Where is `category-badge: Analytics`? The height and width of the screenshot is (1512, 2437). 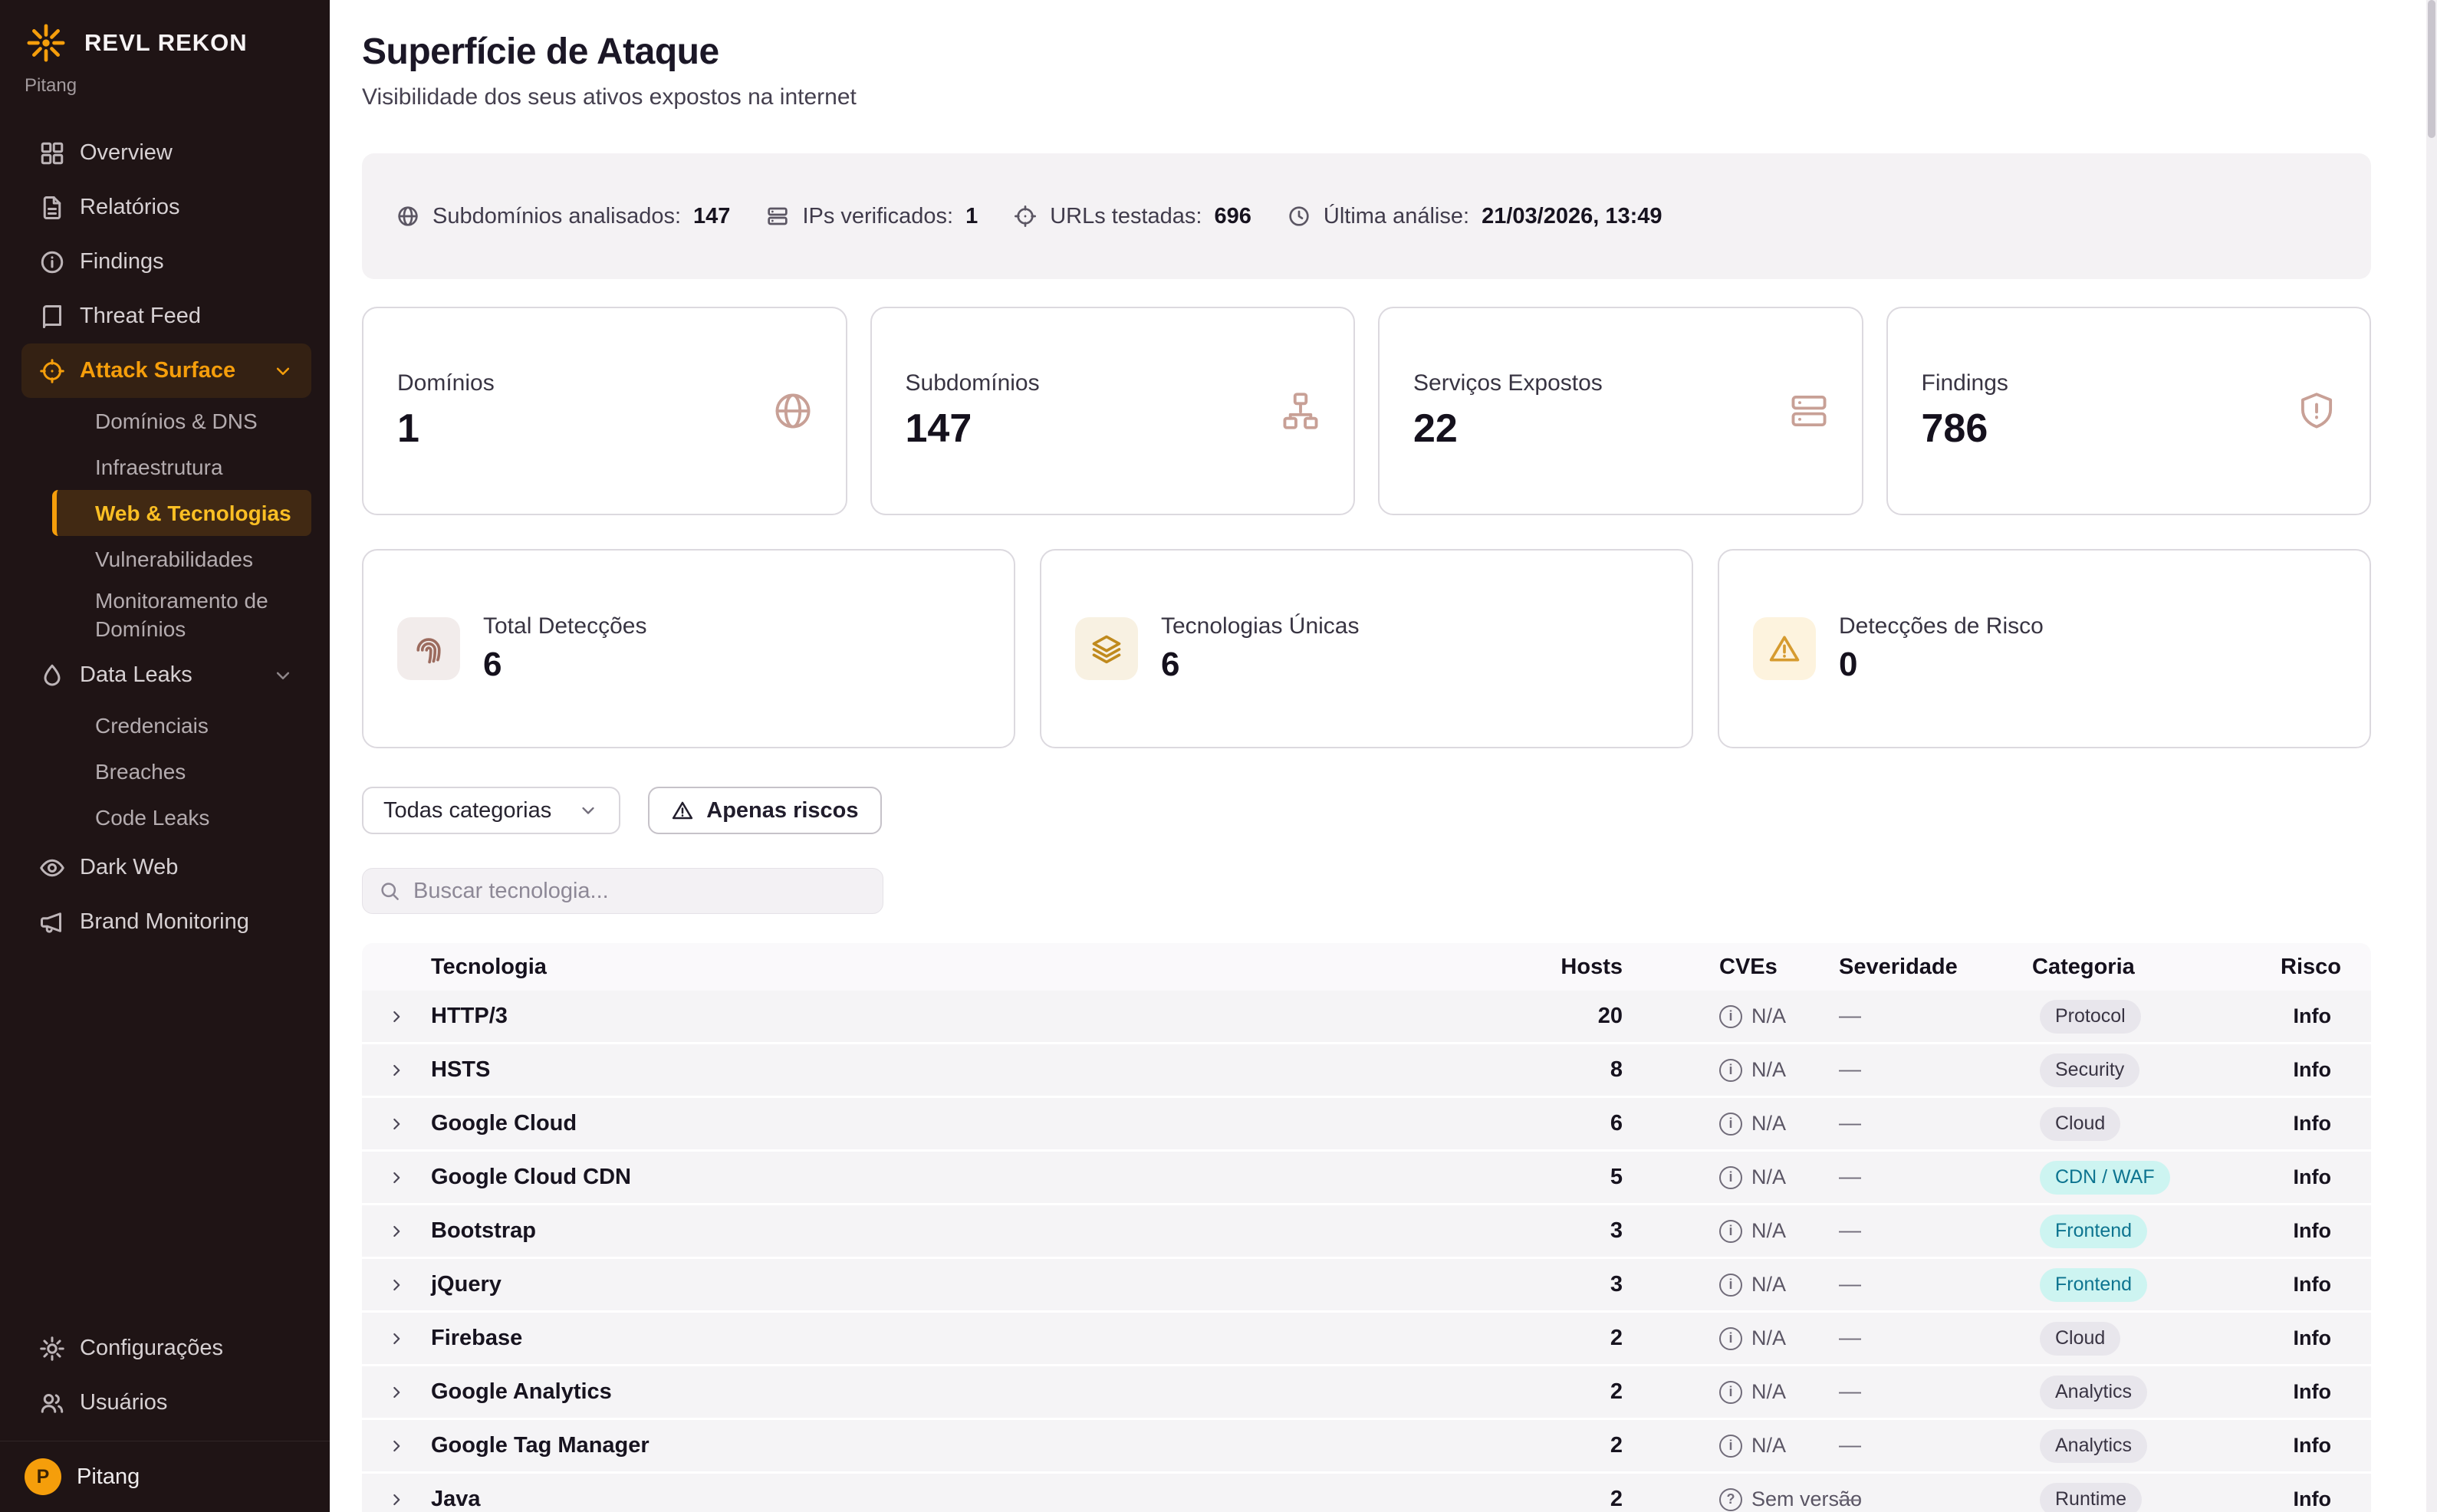 category-badge: Analytics is located at coordinates (2094, 1445).